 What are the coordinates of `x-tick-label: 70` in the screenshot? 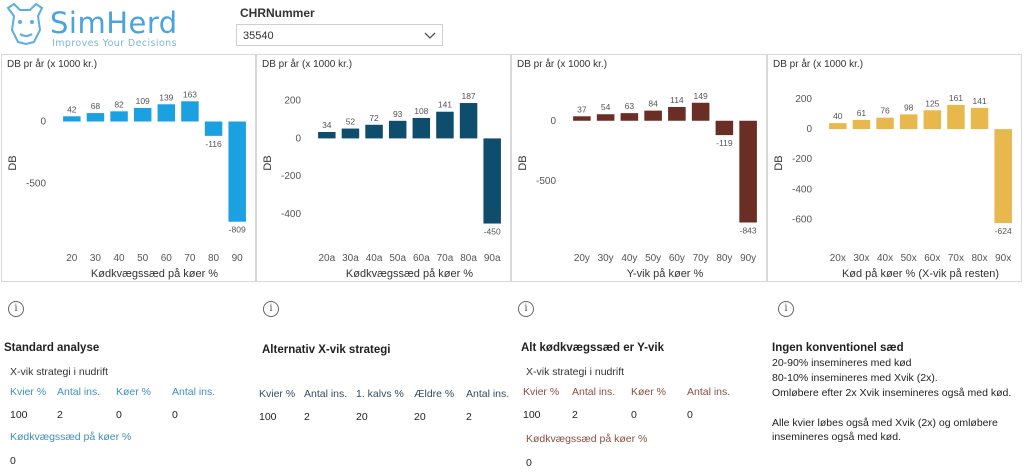 It's located at (190, 258).